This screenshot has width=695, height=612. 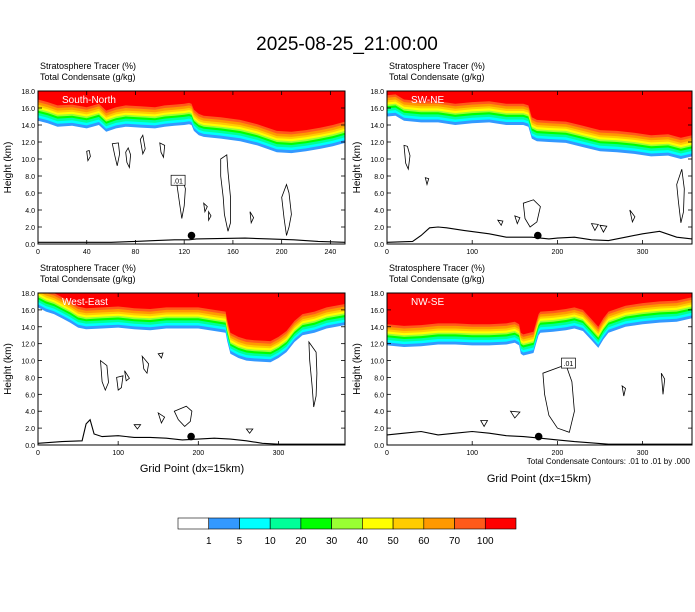 I want to click on terrain-line, so click(x=539, y=437).